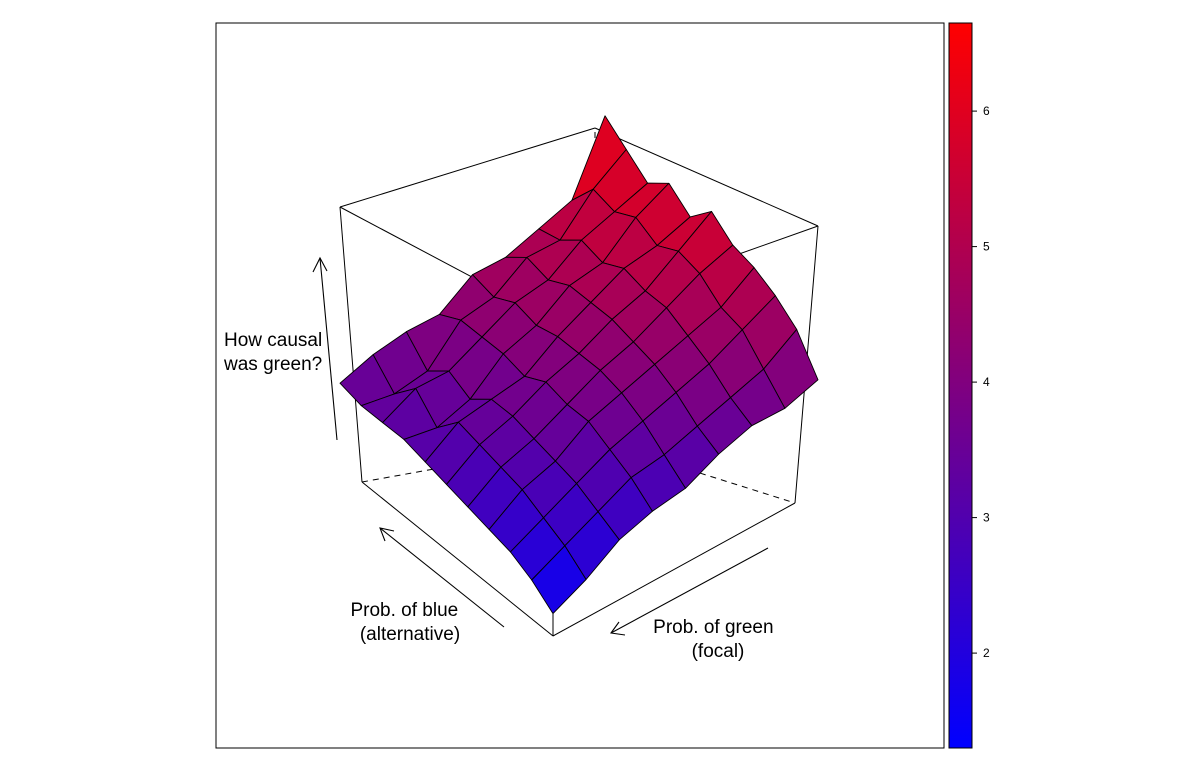  What do you see at coordinates (351, 344) in the screenshot?
I see `box-edge-left-vertical` at bounding box center [351, 344].